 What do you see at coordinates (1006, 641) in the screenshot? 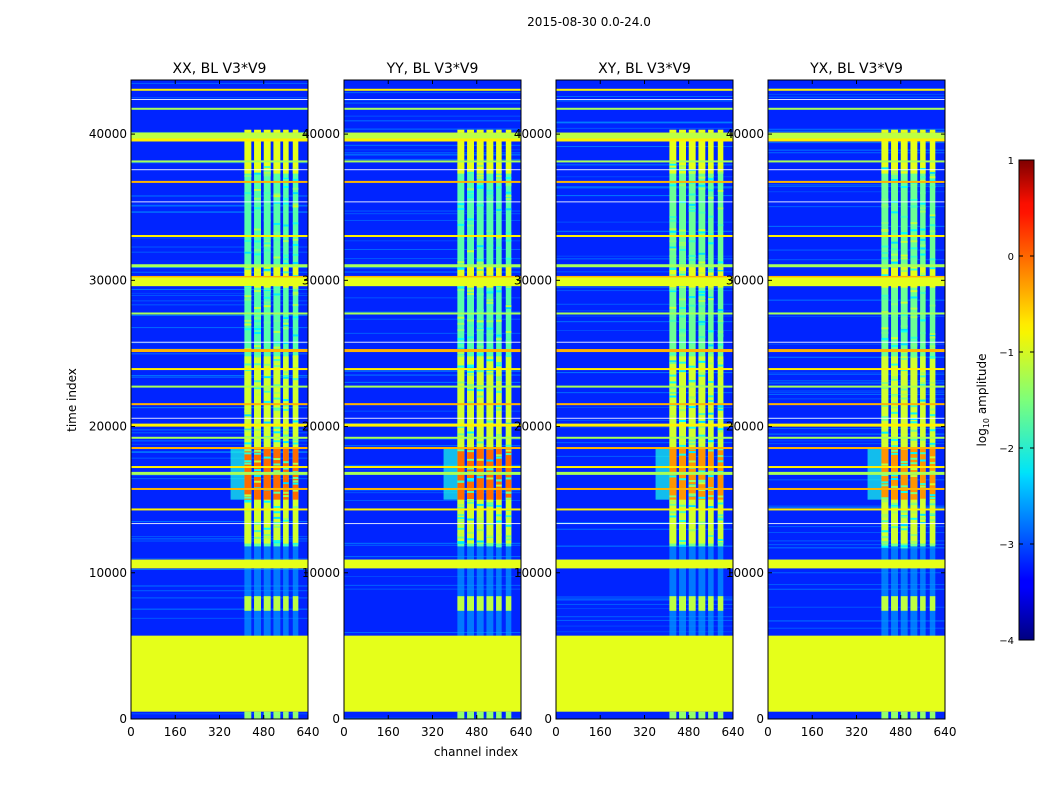
I see `colorbar-tick-label: −4` at bounding box center [1006, 641].